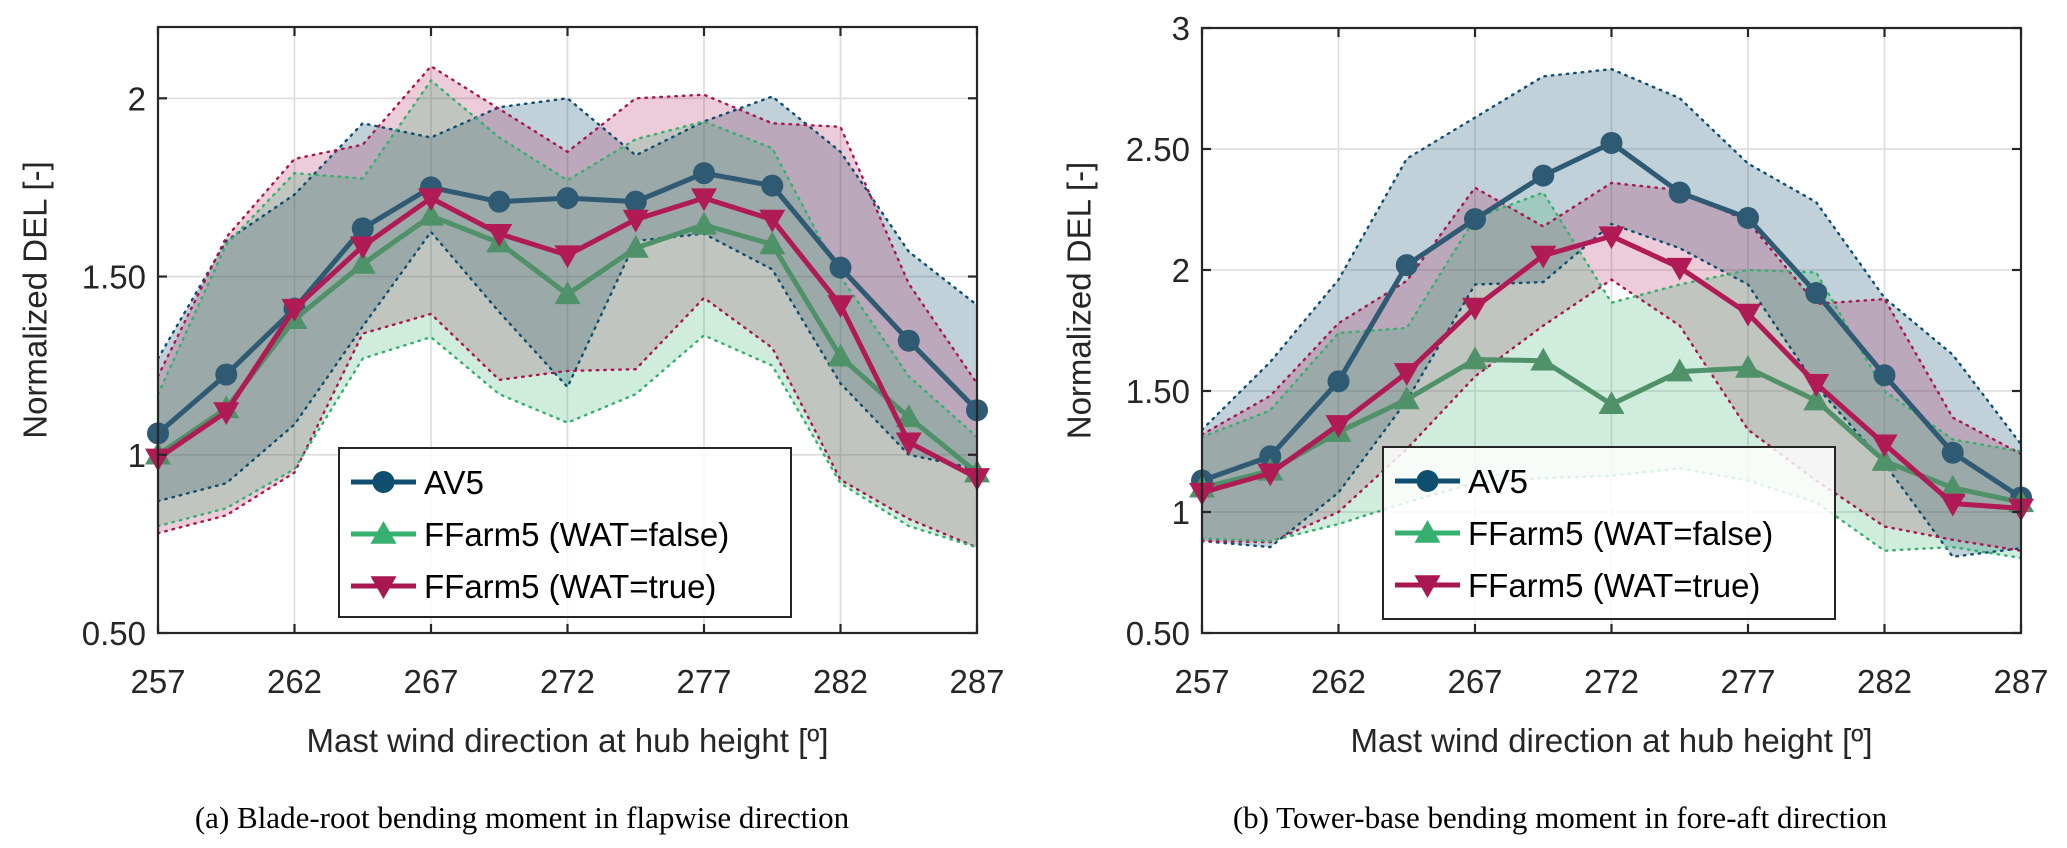 This screenshot has height=848, width=2067. I want to click on legend: AV5 FFarm5 (WAT=false) FFarm5 (WAT=true), so click(565, 532).